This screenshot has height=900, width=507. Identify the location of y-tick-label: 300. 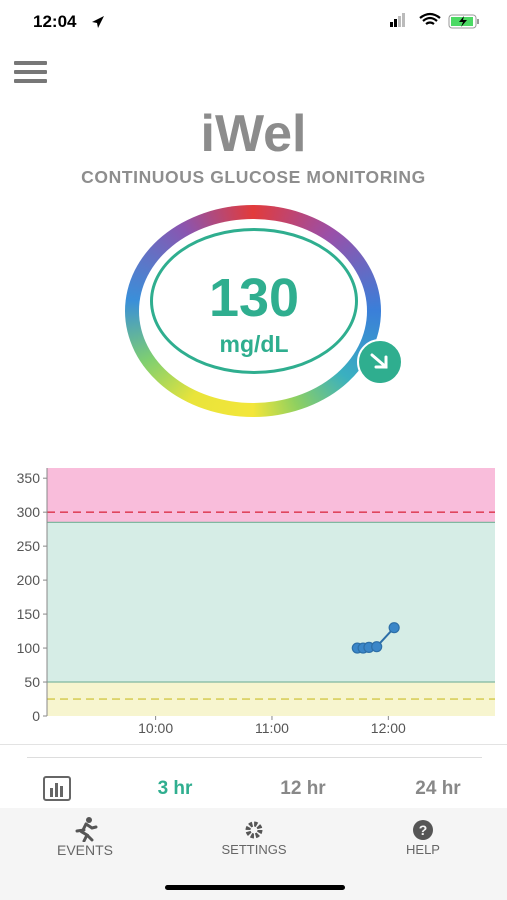
(29, 512).